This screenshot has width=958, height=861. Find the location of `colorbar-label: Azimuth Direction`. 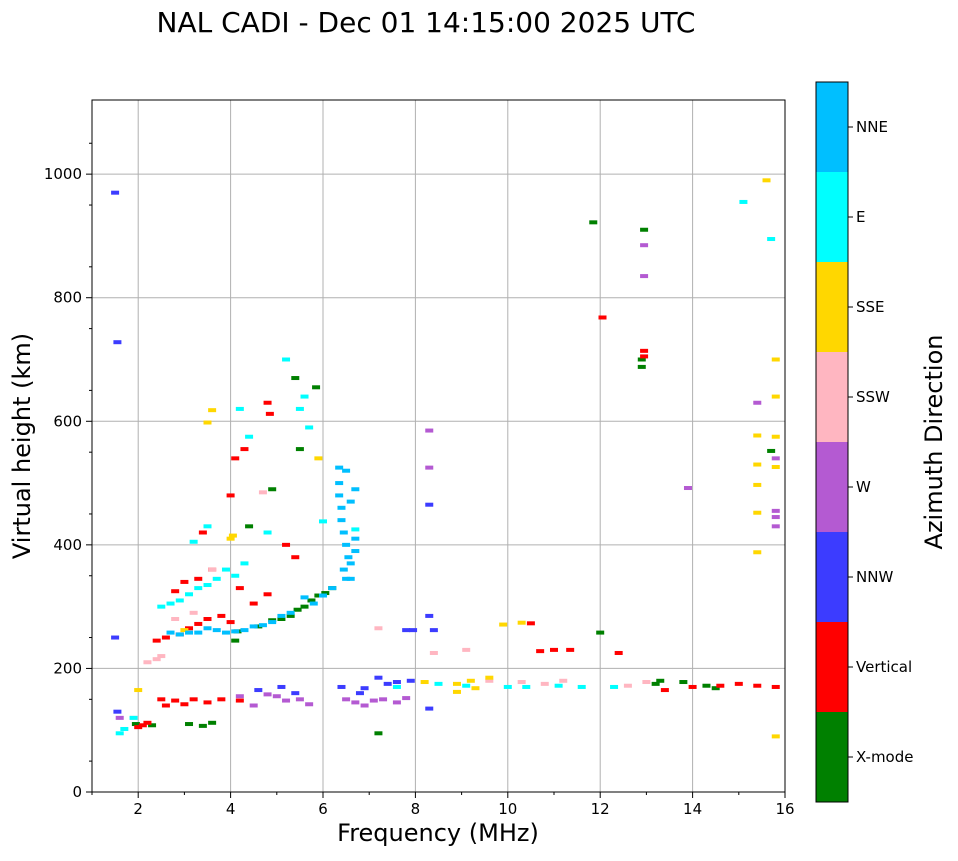

colorbar-label: Azimuth Direction is located at coordinates (934, 442).